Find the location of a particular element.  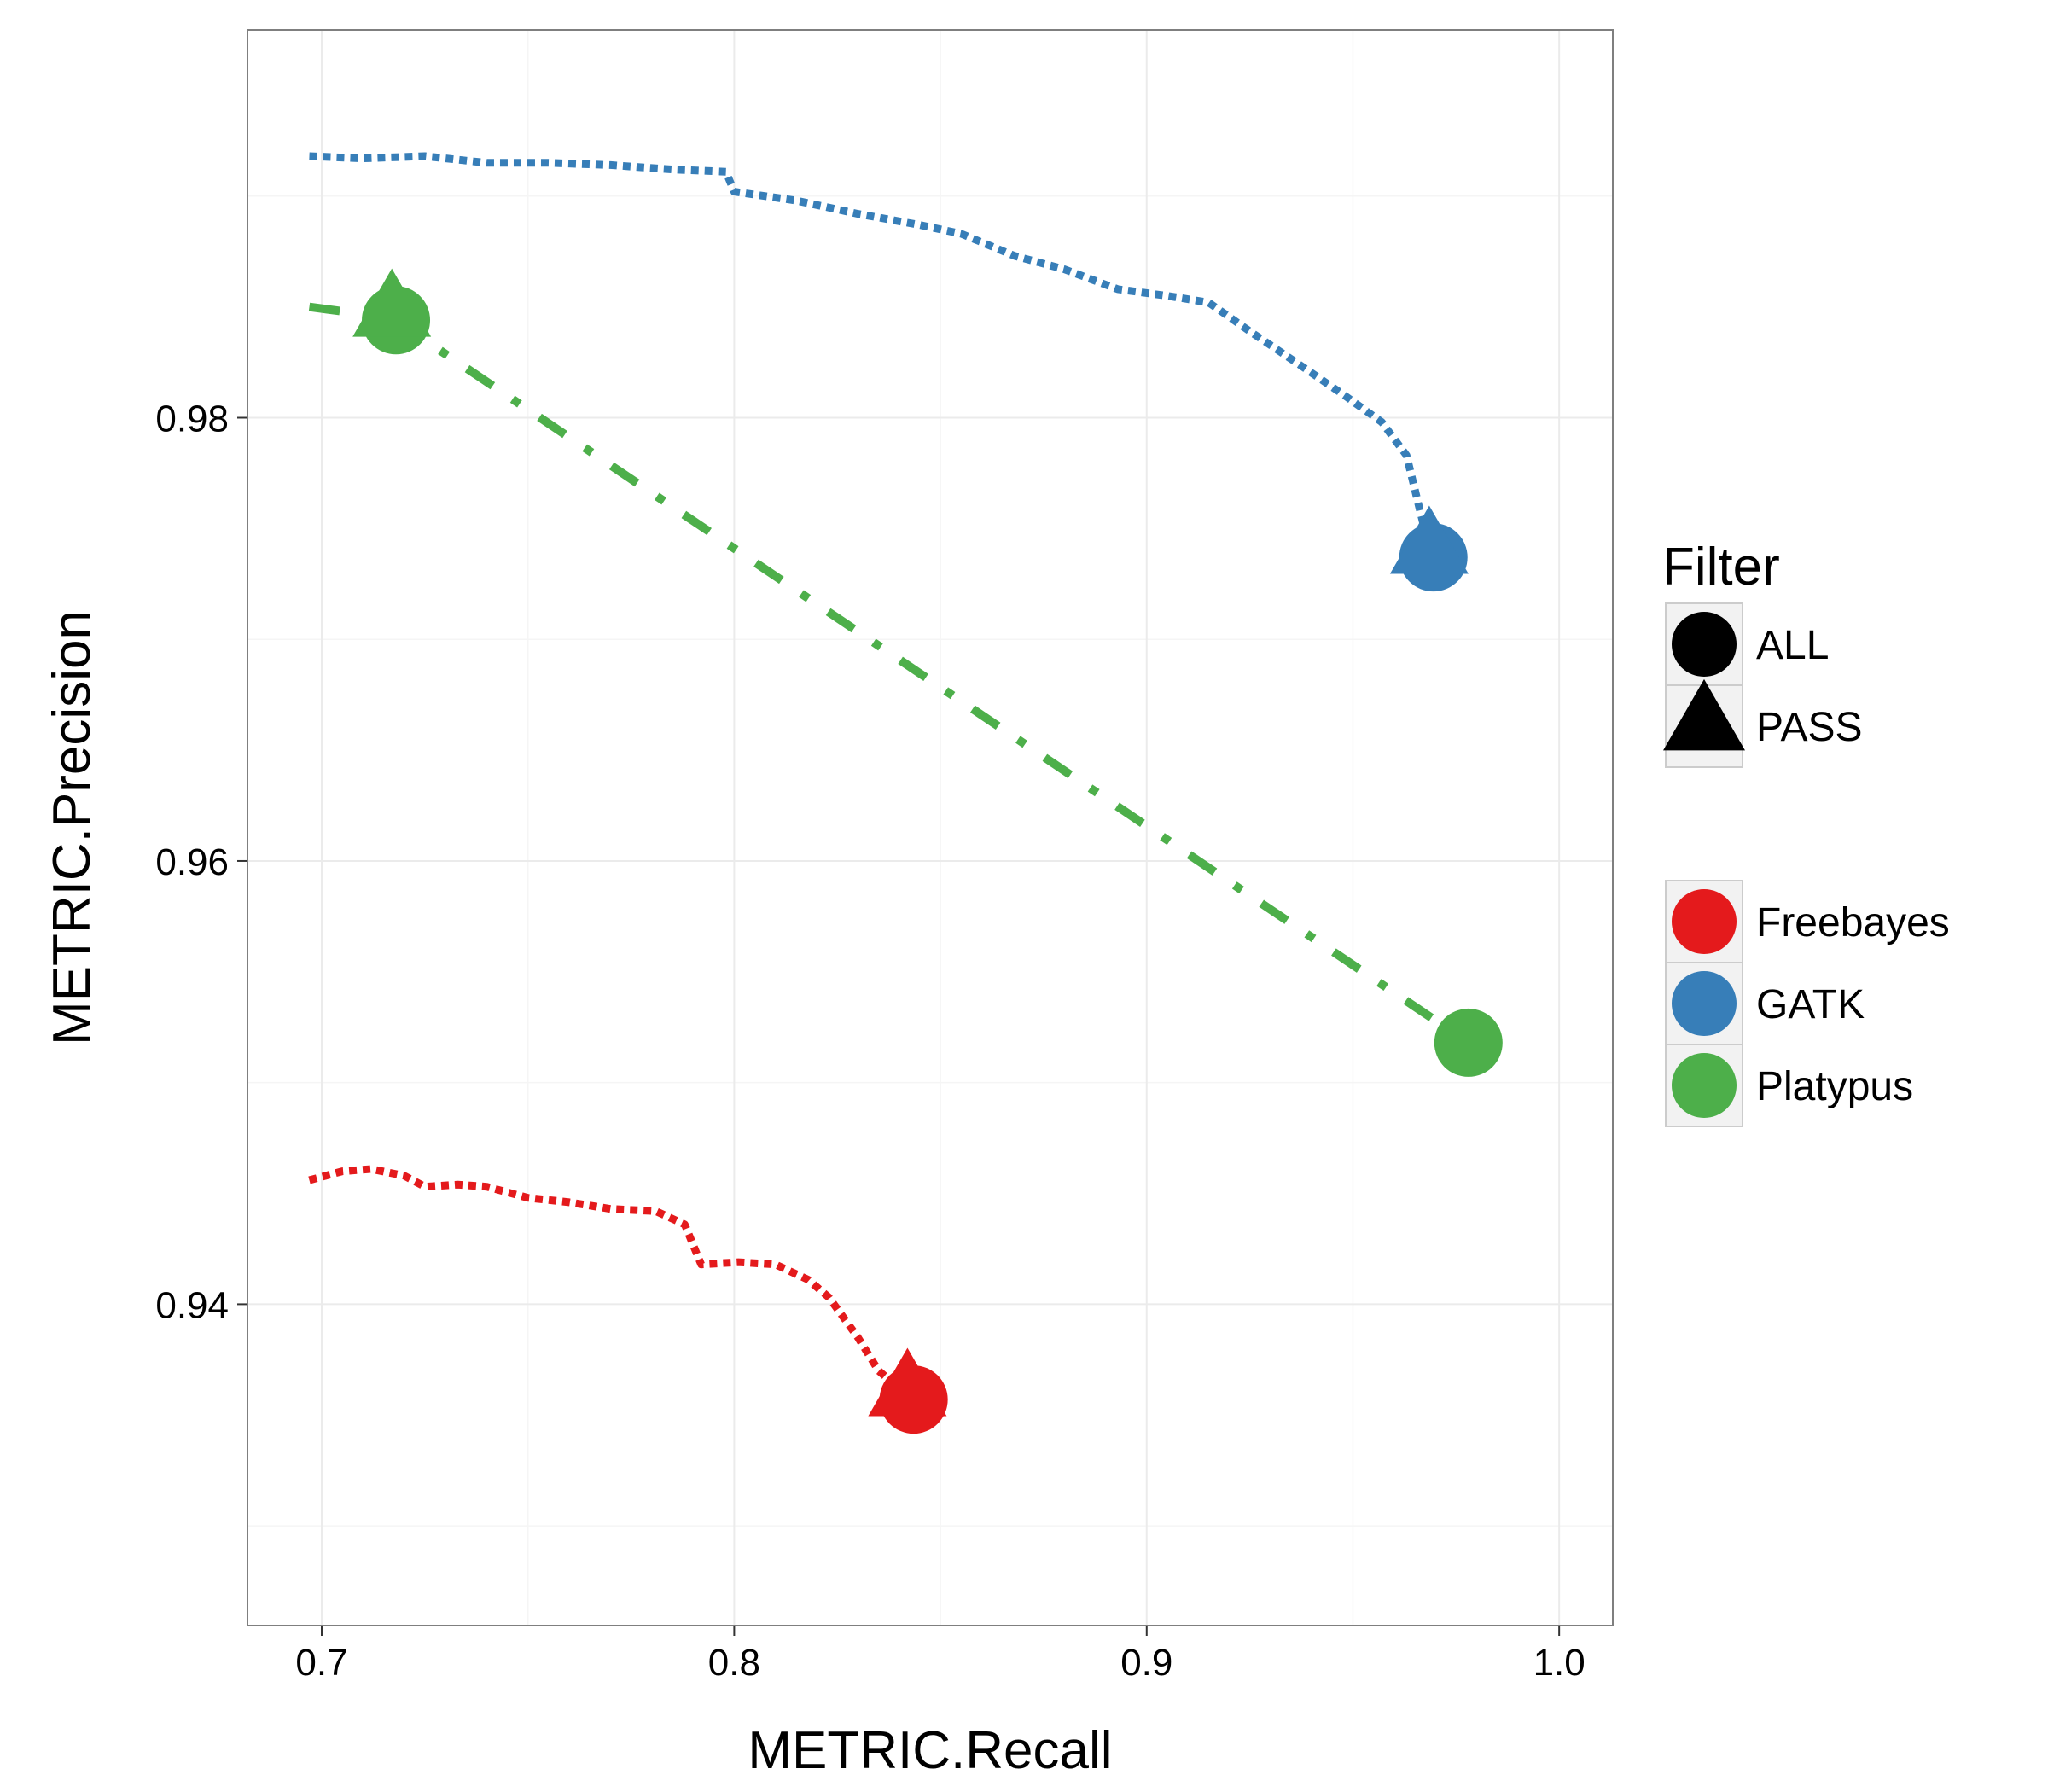

legend-color-swatch-platypus is located at coordinates (1704, 1085).